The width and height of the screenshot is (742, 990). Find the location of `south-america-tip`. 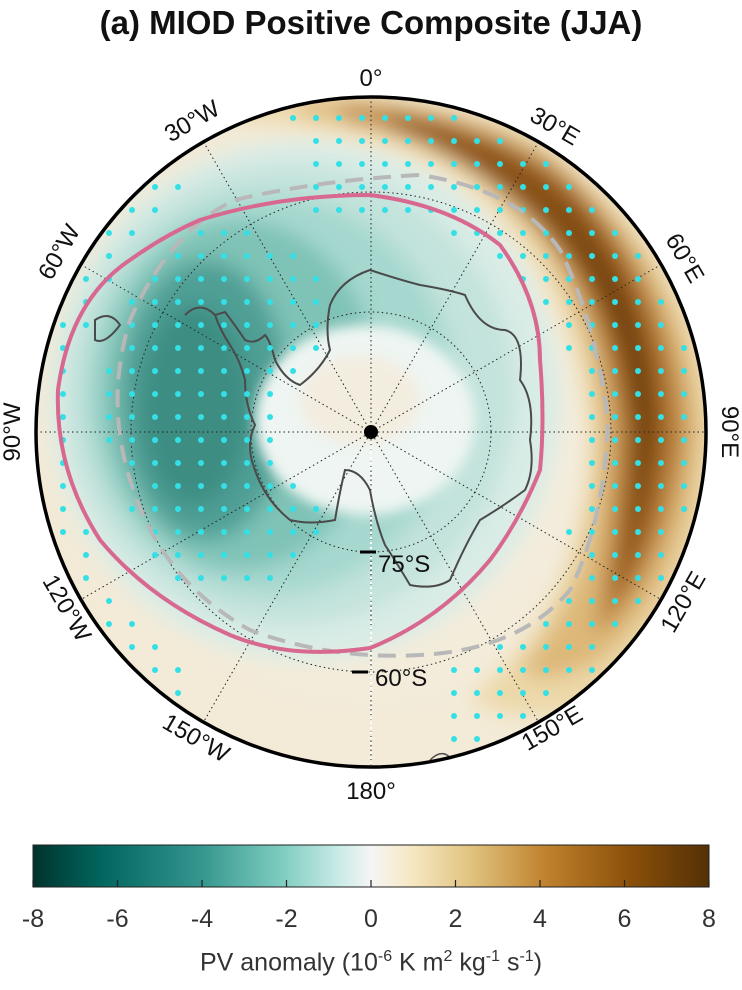

south-america-tip is located at coordinates (108, 328).